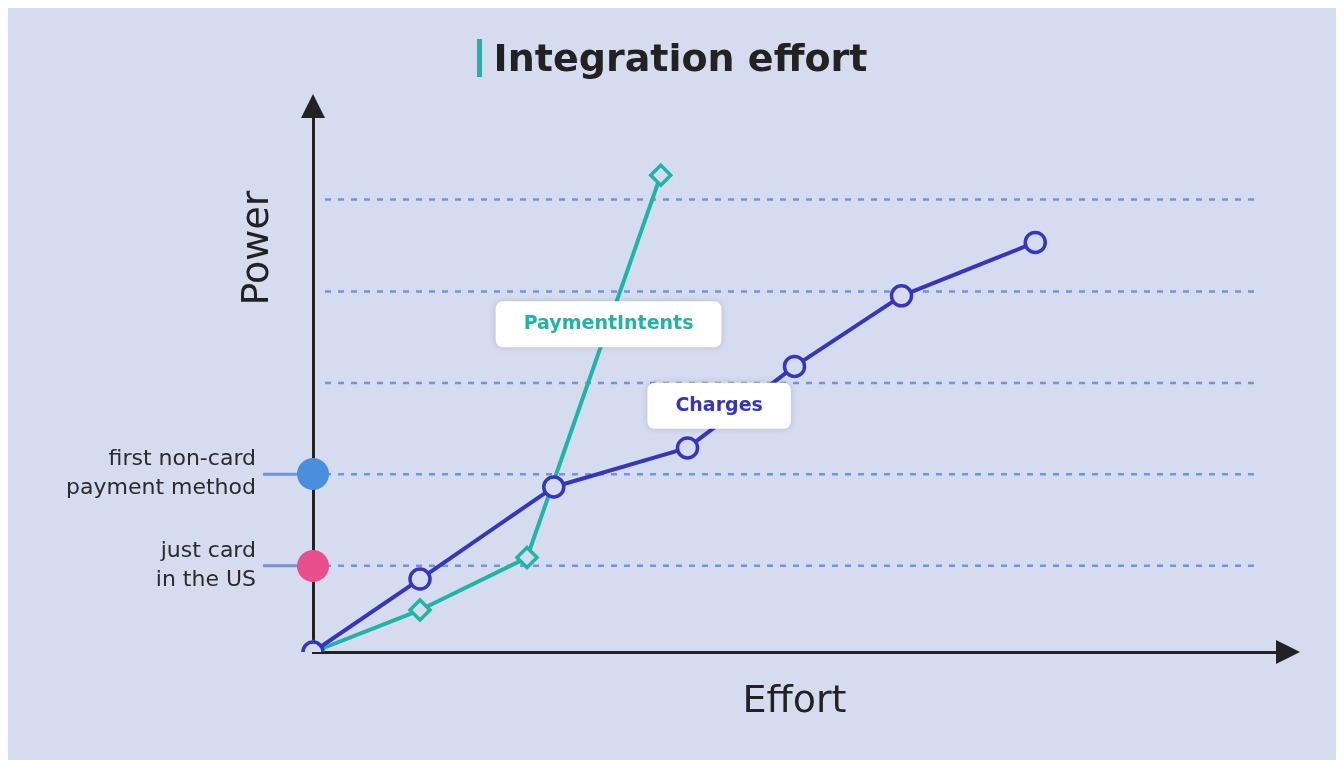 This screenshot has height=768, width=1344. What do you see at coordinates (794, 698) in the screenshot?
I see `x-axis-title: Effort` at bounding box center [794, 698].